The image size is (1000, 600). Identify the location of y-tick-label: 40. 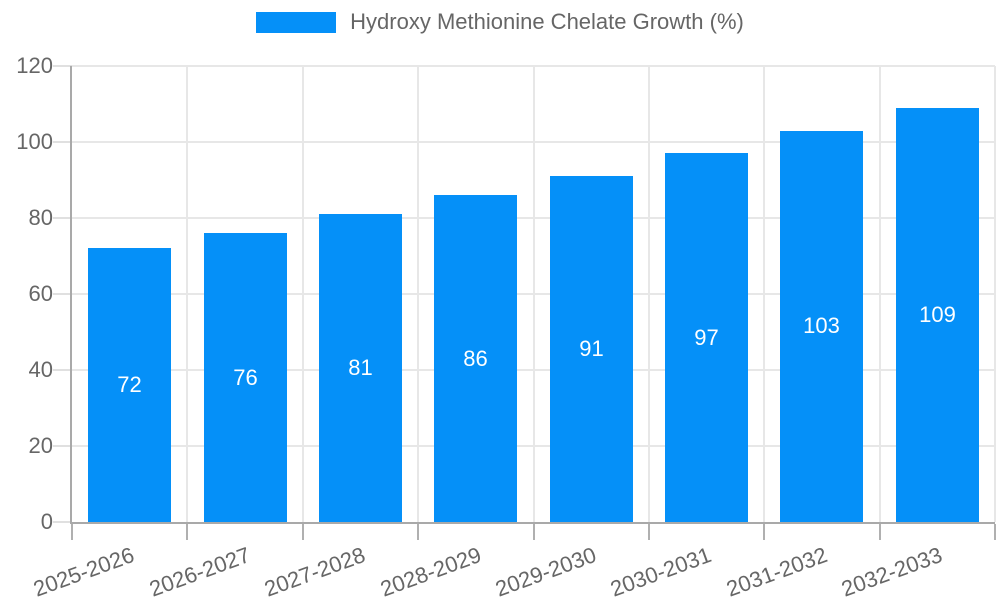
(40, 369).